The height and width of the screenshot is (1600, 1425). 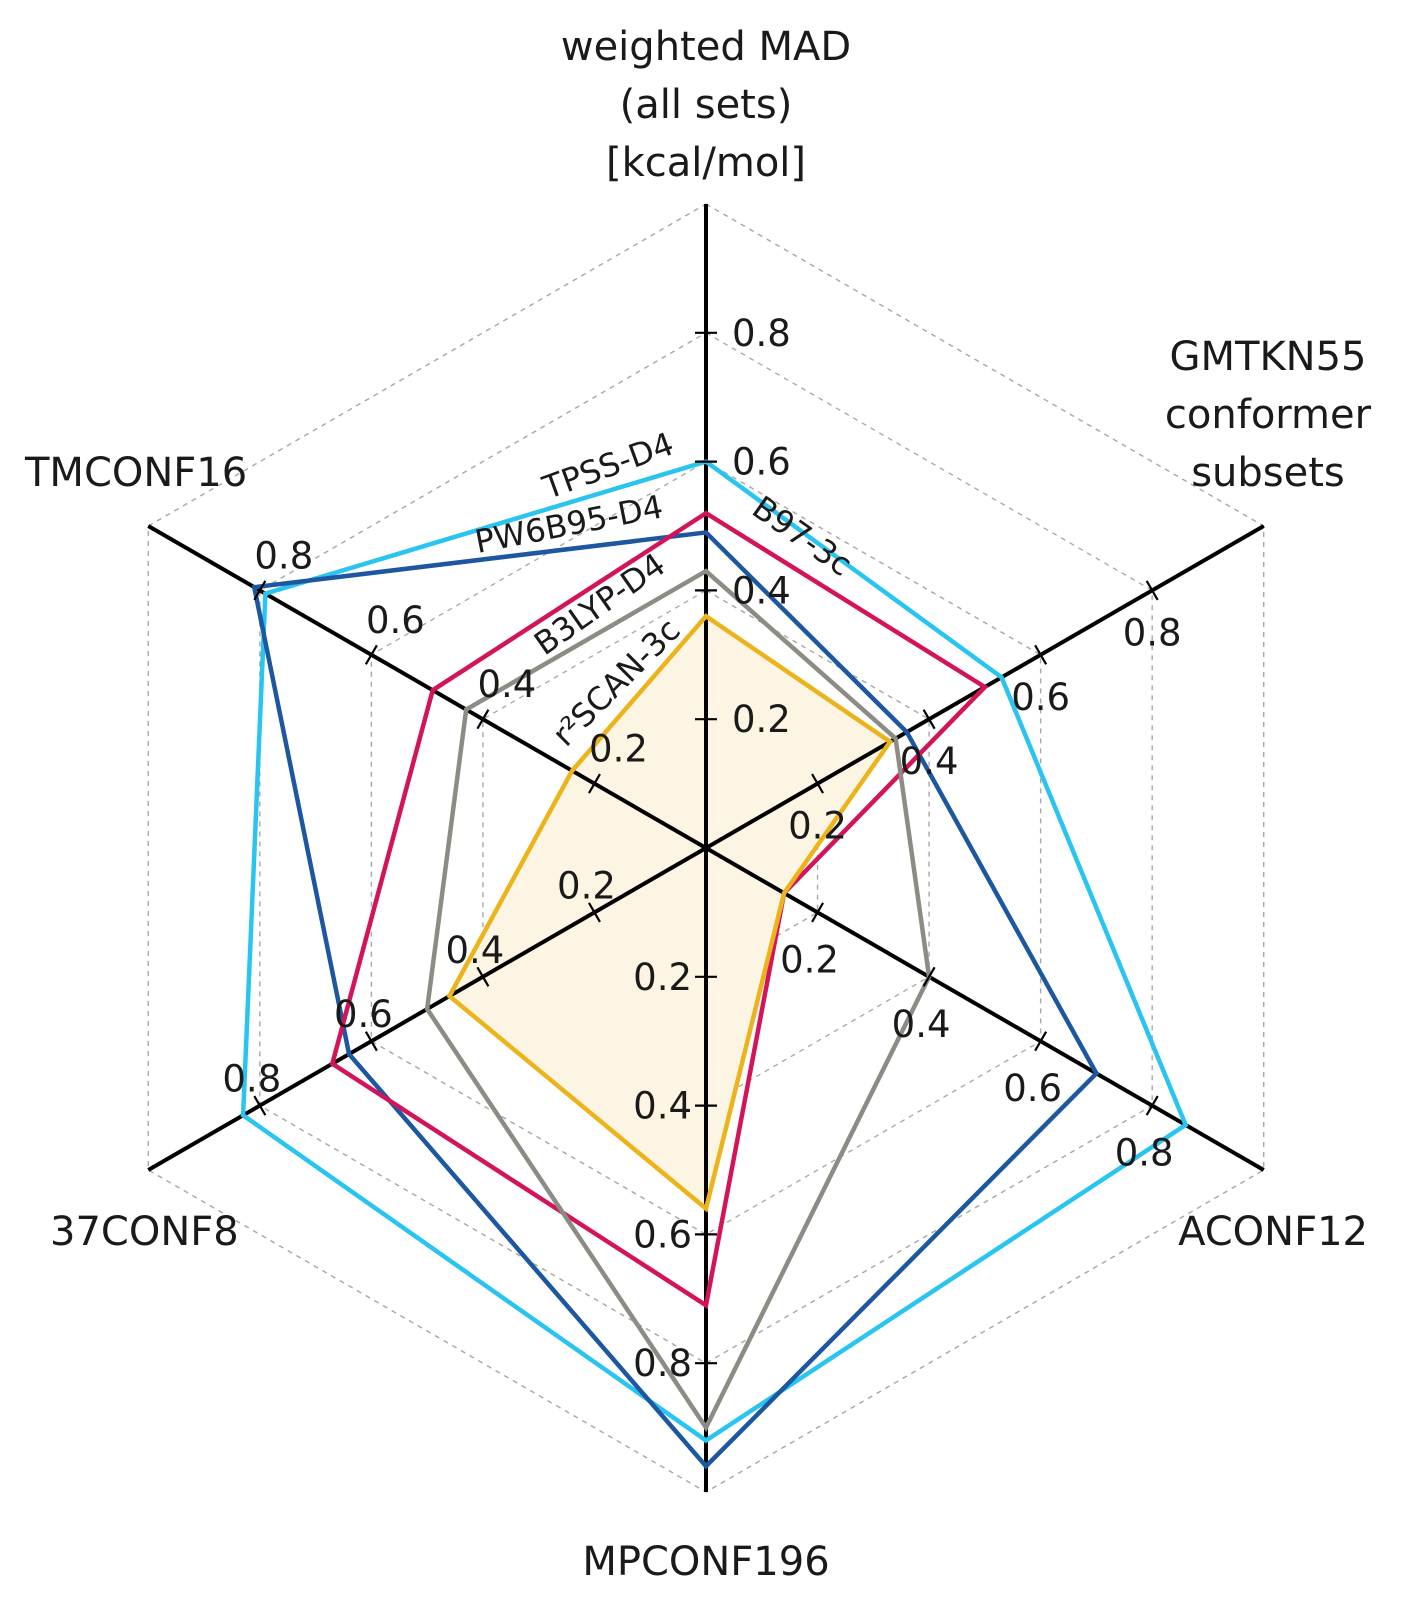 I want to click on axis-title-gmtkn55_conformer: GMTKN55 conformer subsets, so click(x=1268, y=415).